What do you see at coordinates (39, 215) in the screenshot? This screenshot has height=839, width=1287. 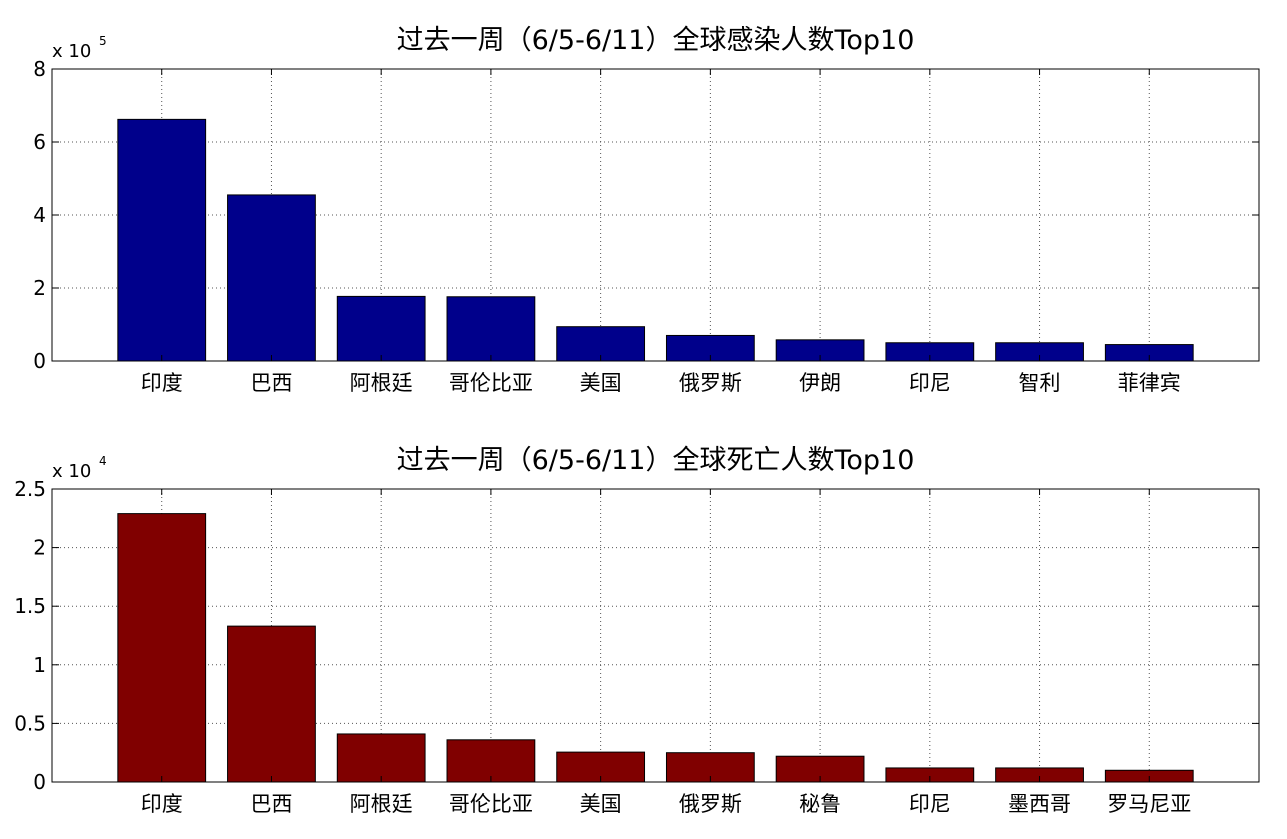 I see `y-tick-label: 4` at bounding box center [39, 215].